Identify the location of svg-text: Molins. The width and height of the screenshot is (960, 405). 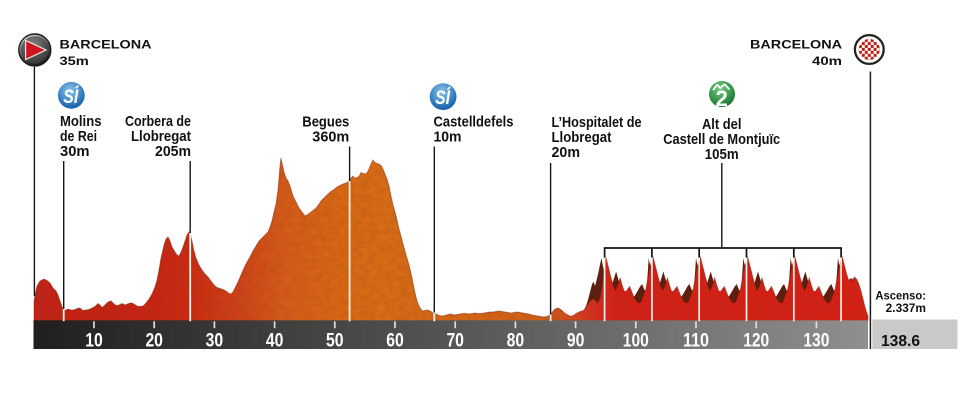
(81, 122).